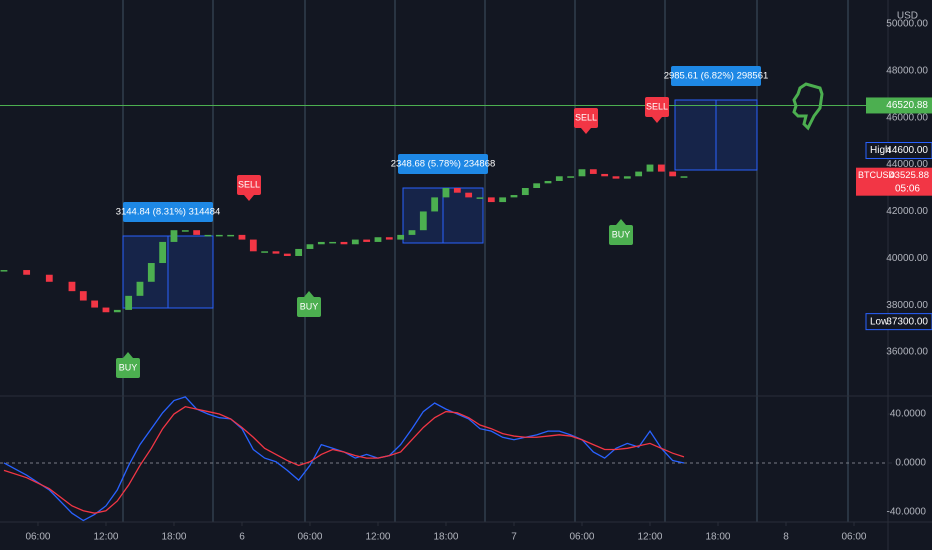  What do you see at coordinates (907, 24) in the screenshot?
I see `y-tick-label: 50000.00` at bounding box center [907, 24].